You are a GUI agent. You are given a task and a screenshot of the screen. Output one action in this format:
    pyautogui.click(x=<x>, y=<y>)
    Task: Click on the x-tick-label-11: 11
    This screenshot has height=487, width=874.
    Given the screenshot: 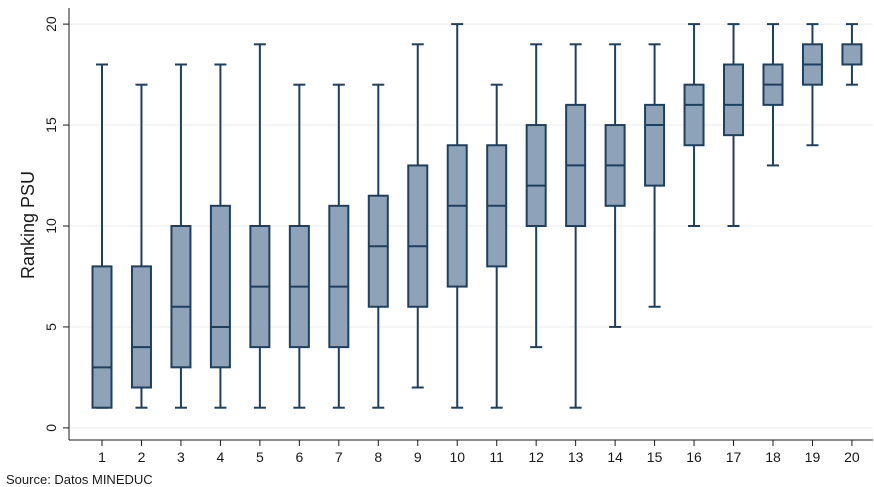 What is the action you would take?
    pyautogui.click(x=496, y=457)
    